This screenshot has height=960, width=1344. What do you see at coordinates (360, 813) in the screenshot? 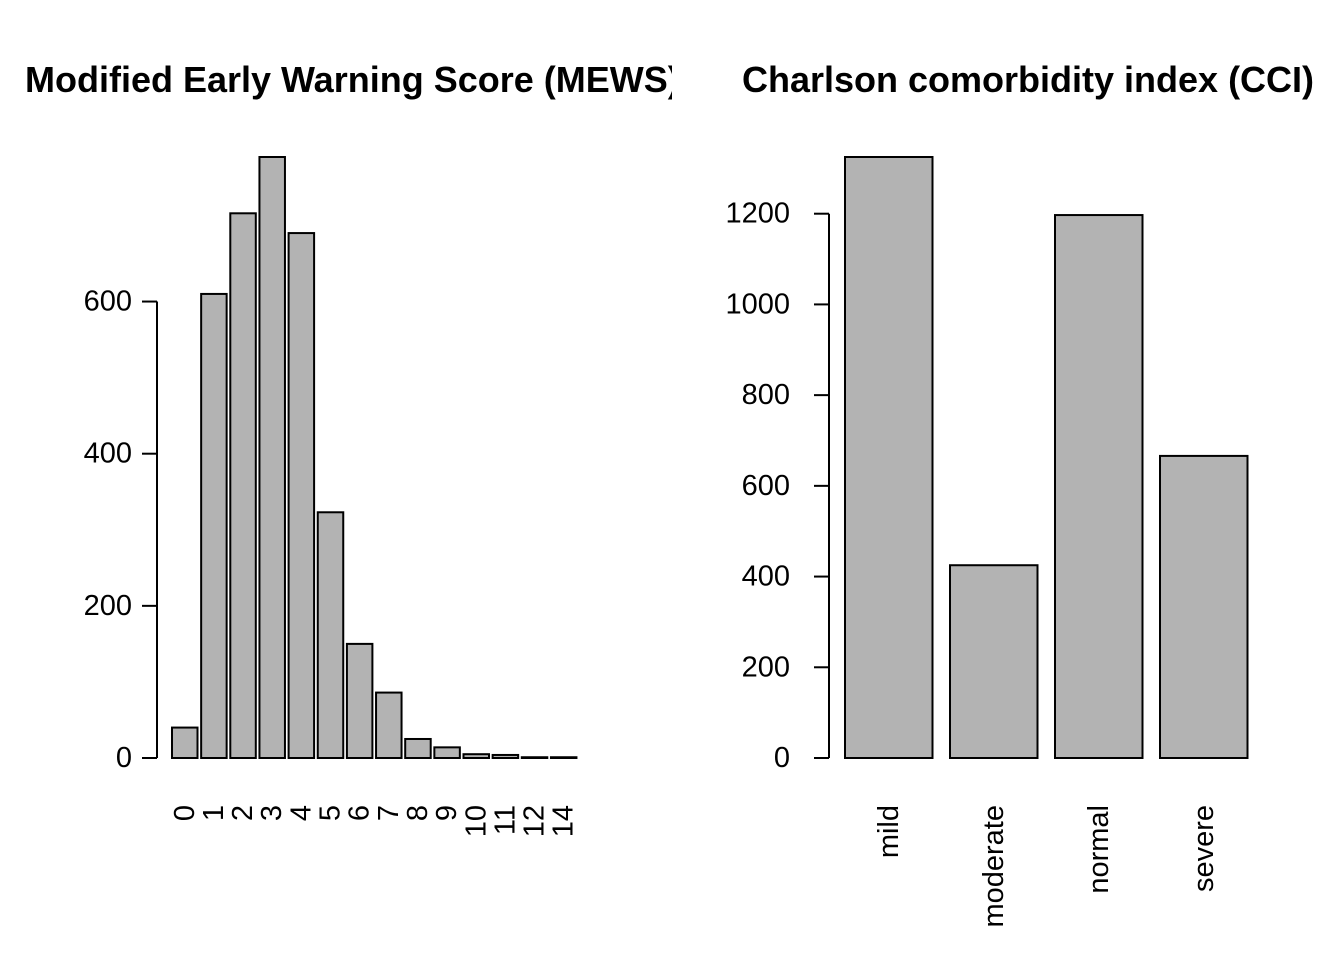
I see `mews-x-tick-label: 6` at bounding box center [360, 813].